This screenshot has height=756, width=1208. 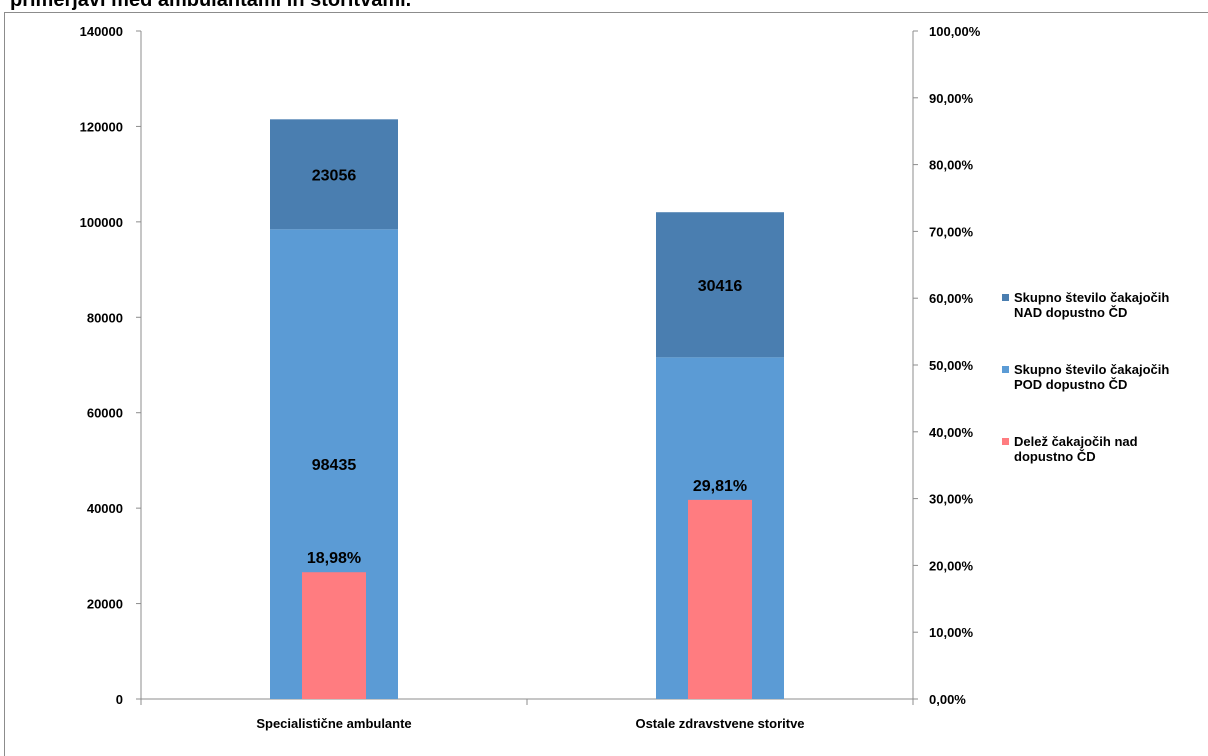 I want to click on legend-label-nad: Skupno število čakajočih NAD dopustno ČD, so click(x=1092, y=305).